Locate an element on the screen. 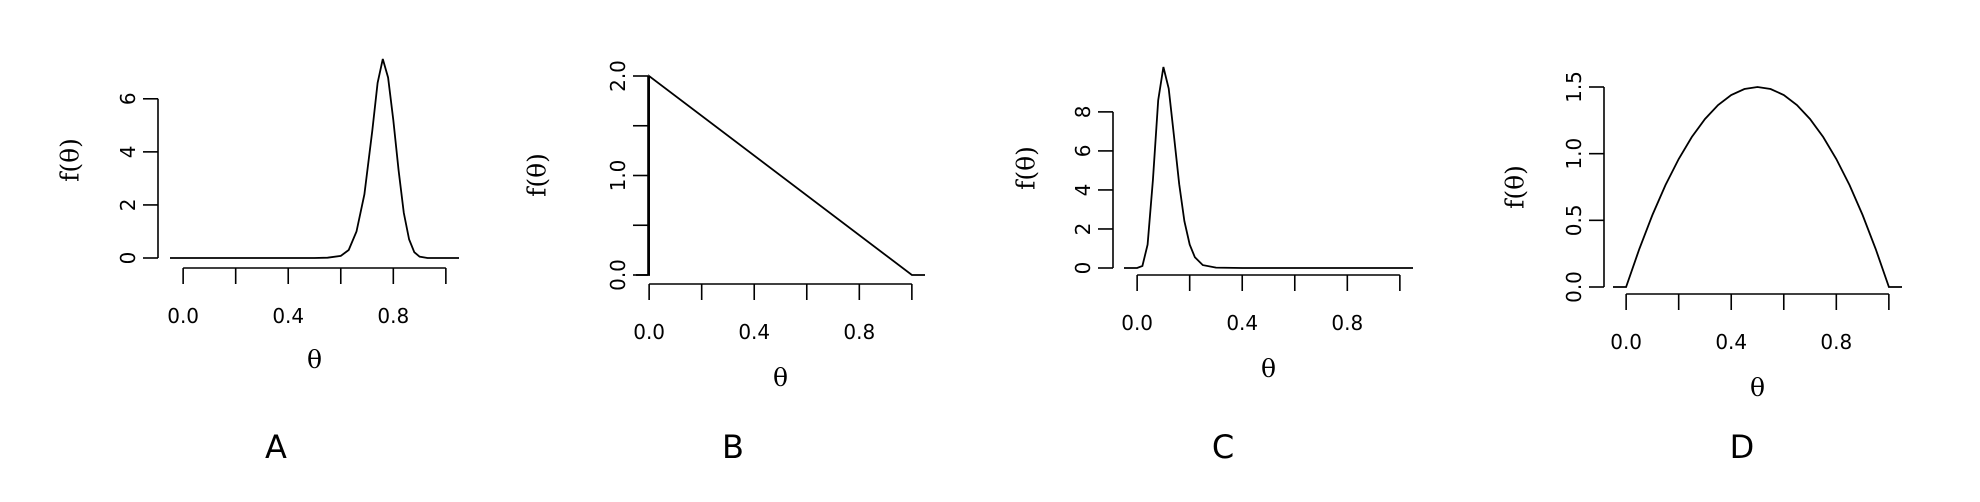 Image resolution: width=1980 pixels, height=502 pixels. y-tick-label: 2.0 is located at coordinates (618, 76).